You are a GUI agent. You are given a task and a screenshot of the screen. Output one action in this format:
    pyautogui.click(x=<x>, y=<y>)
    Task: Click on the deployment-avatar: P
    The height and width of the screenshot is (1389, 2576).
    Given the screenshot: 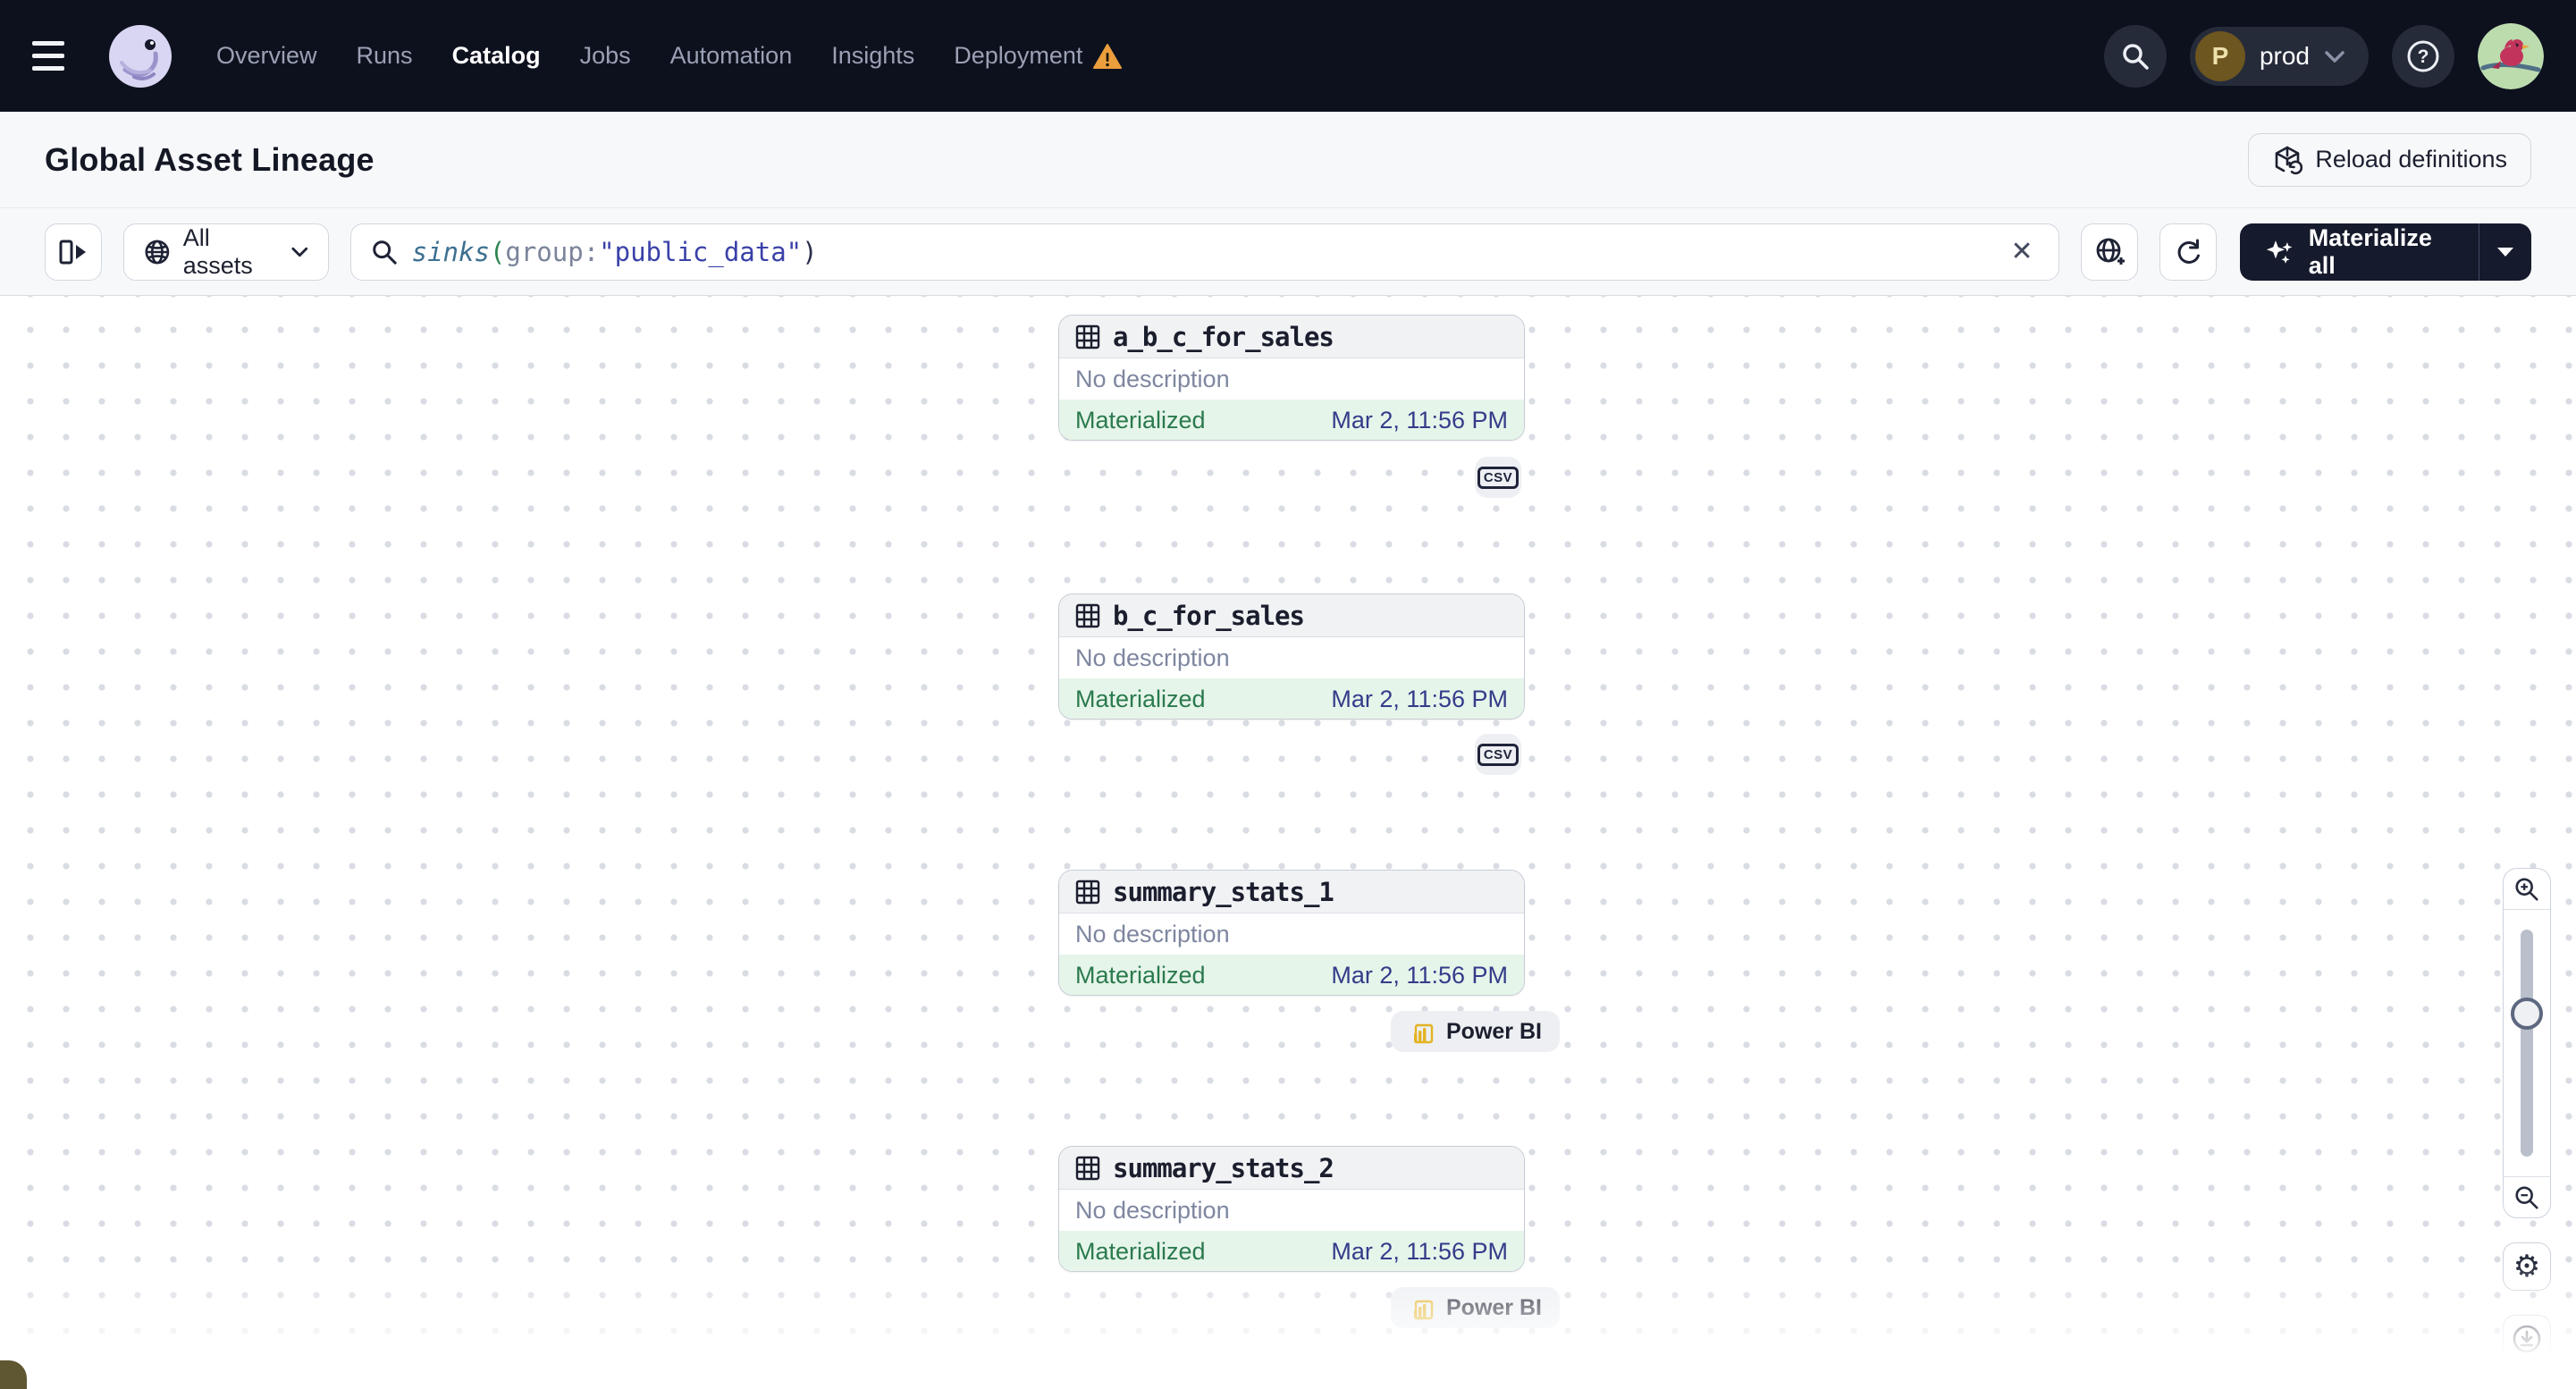 What is the action you would take?
    pyautogui.click(x=2219, y=55)
    